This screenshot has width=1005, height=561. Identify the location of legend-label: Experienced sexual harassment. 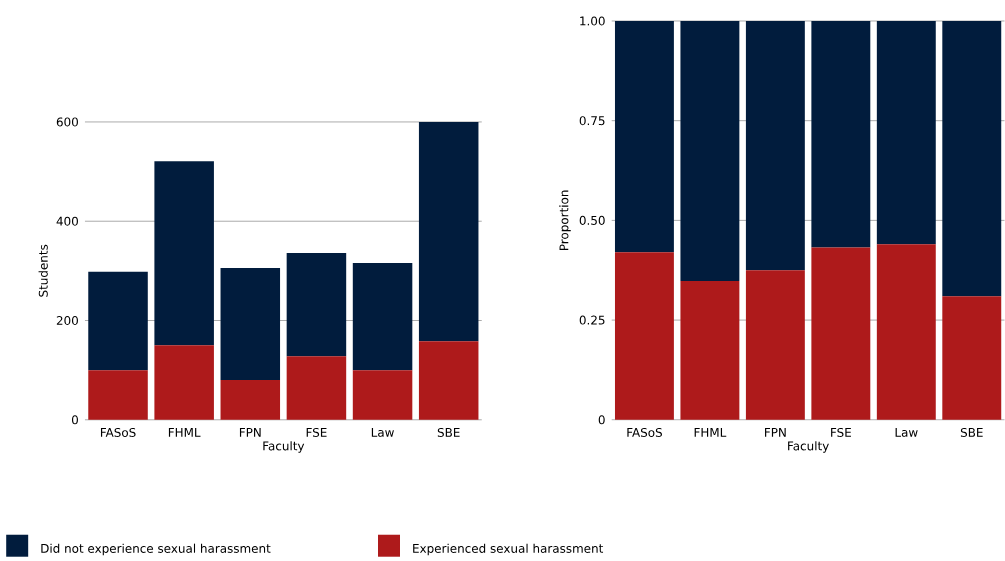
(508, 549).